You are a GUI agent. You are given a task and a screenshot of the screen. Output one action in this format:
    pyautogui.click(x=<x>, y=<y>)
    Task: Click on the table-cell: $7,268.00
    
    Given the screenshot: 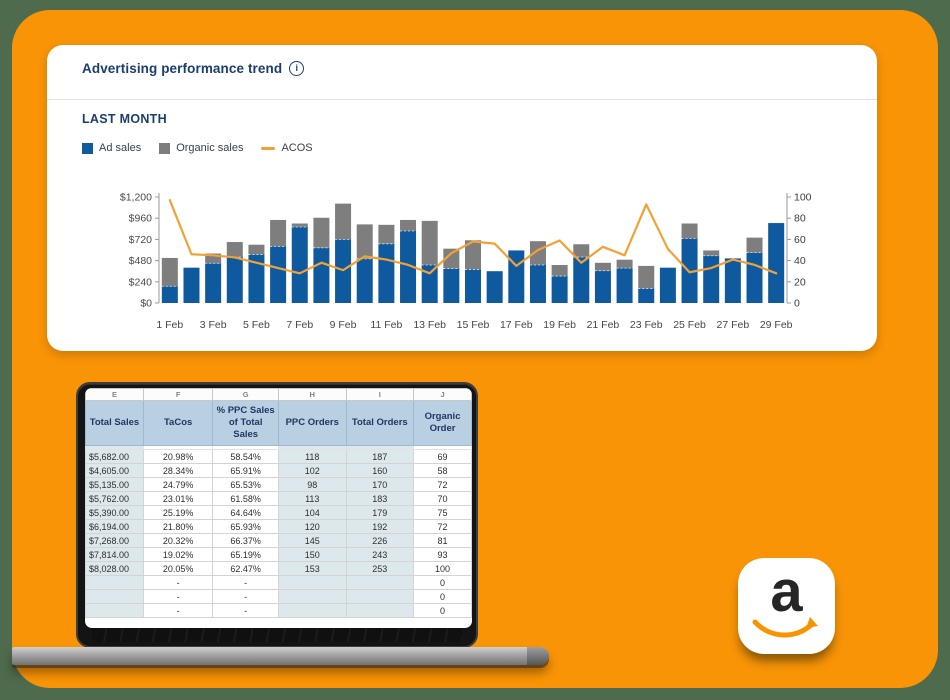 What is the action you would take?
    pyautogui.click(x=114, y=540)
    